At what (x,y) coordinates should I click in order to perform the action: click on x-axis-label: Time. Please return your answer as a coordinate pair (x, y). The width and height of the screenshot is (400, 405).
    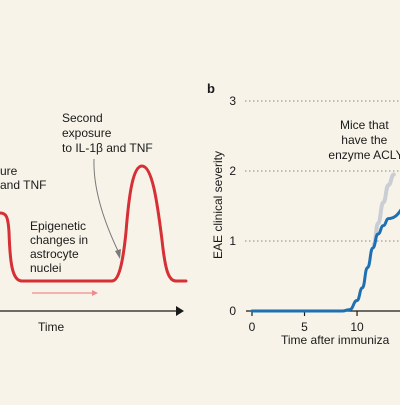
    Looking at the image, I should click on (51, 327).